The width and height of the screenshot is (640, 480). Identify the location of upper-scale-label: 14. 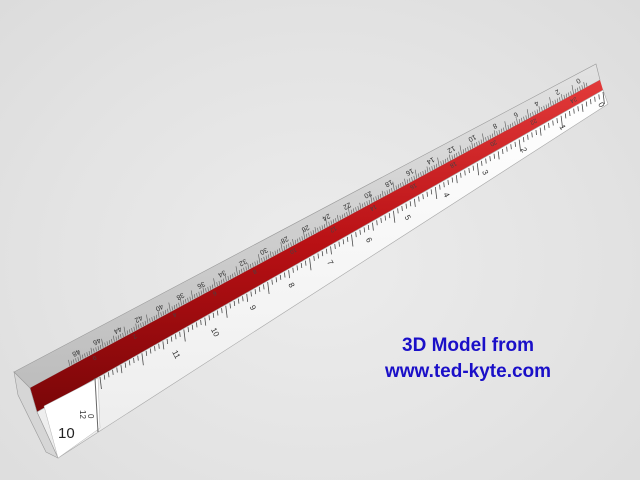
(430, 160).